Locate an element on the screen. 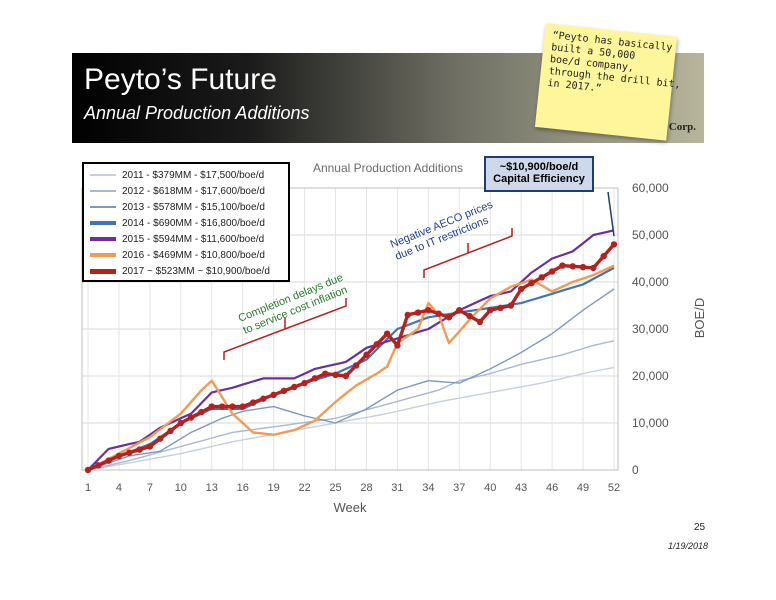 This screenshot has width=776, height=600. legend-item-2013: 2013 - $578MM - $15,100/boe/d is located at coordinates (177, 207).